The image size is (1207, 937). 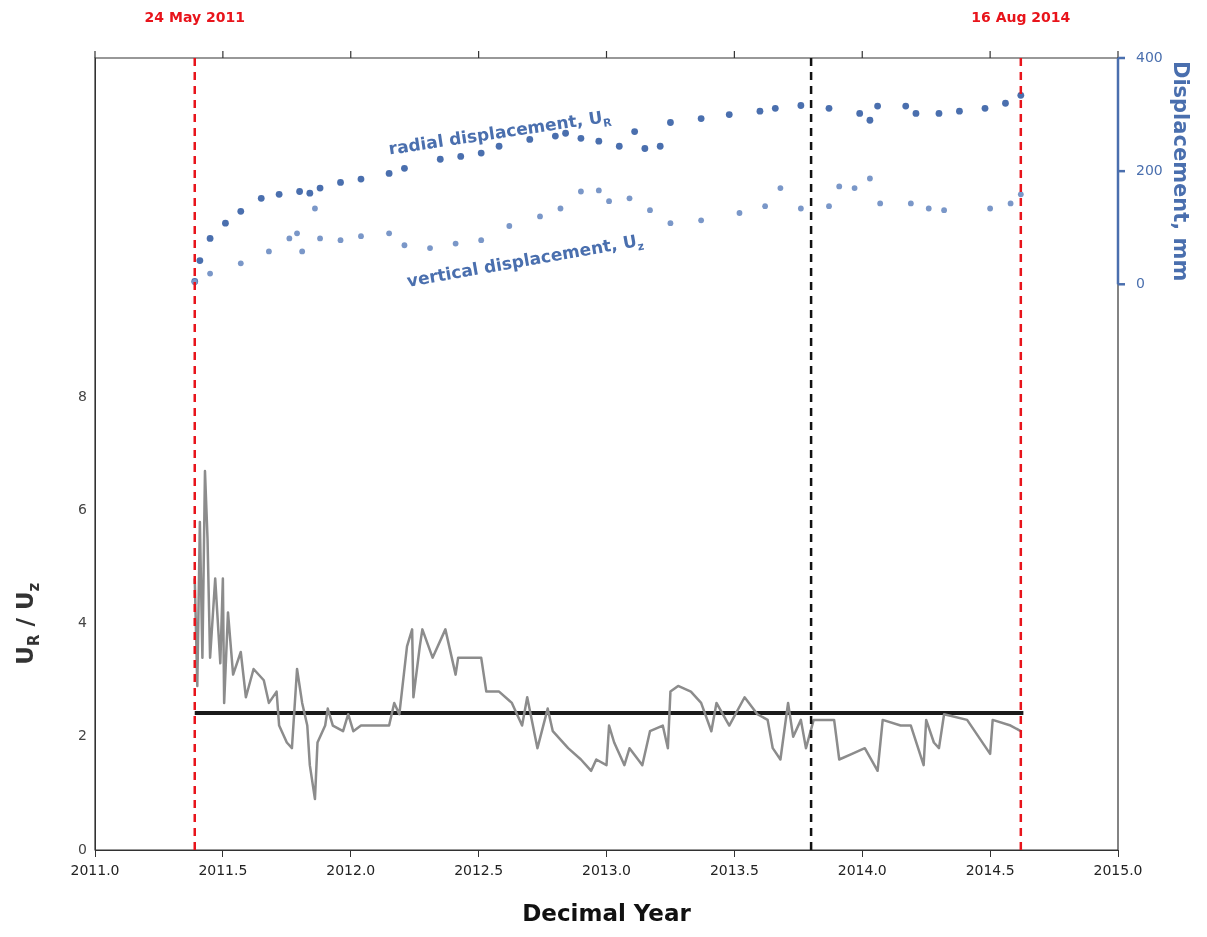 I want to click on y-tick-label: 8, so click(x=82, y=396).